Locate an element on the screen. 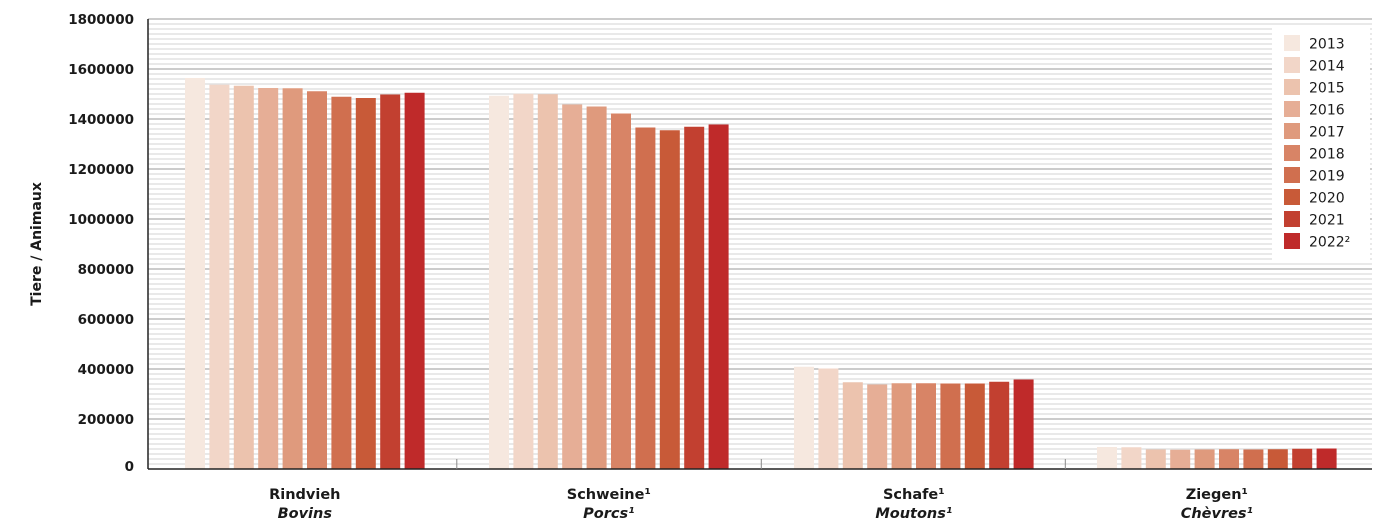 This screenshot has height=529, width=1376. y-tick-label: 1800000 is located at coordinates (101, 20).